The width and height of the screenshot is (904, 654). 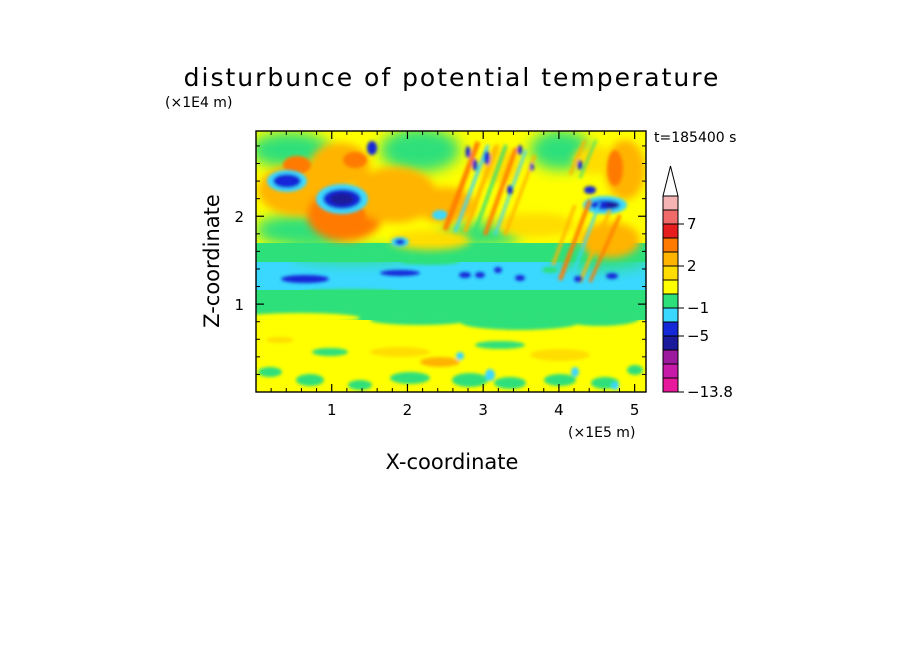 What do you see at coordinates (532, 211) in the screenshot?
I see `wave-streaks` at bounding box center [532, 211].